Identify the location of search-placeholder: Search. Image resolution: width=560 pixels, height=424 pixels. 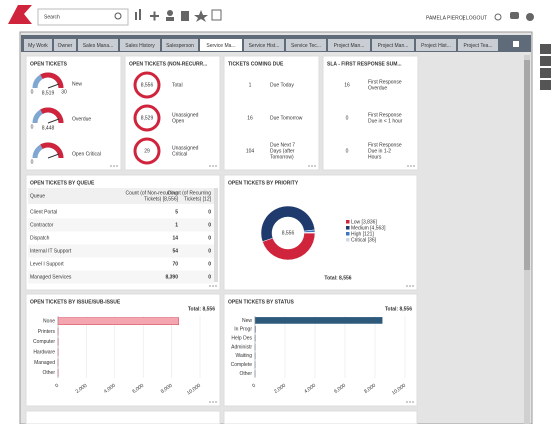
(52, 17).